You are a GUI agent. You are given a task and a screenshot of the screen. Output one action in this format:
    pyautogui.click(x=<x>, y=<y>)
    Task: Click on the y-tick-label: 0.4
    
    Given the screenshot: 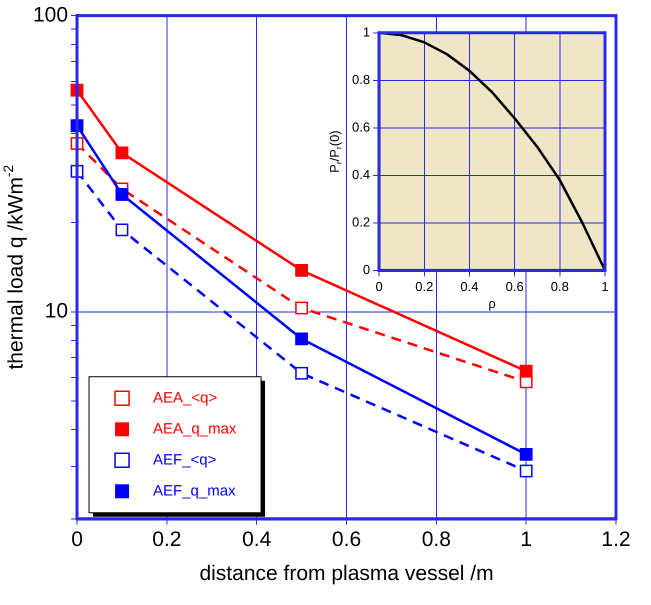 What is the action you would take?
    pyautogui.click(x=361, y=174)
    